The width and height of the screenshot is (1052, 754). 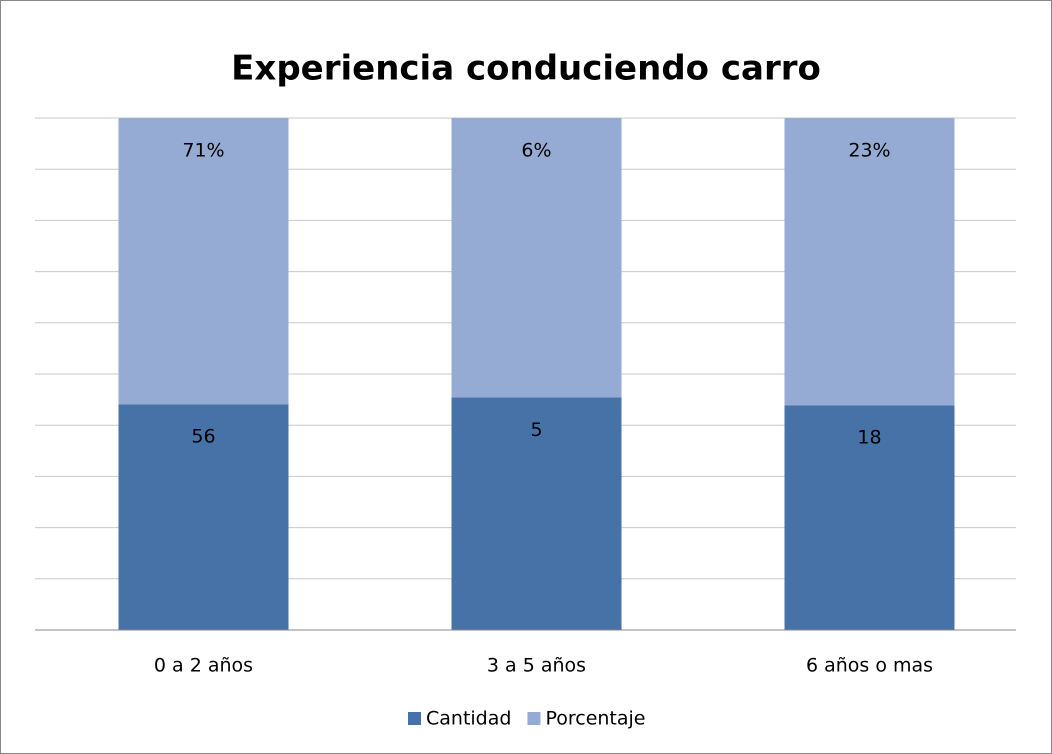 What do you see at coordinates (203, 666) in the screenshot?
I see `x-tick-label: 0 a 2 años` at bounding box center [203, 666].